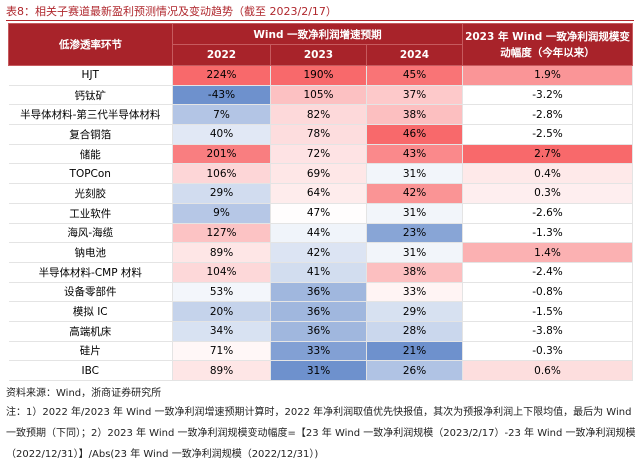  I want to click on header-cell: 2023, so click(318, 55).